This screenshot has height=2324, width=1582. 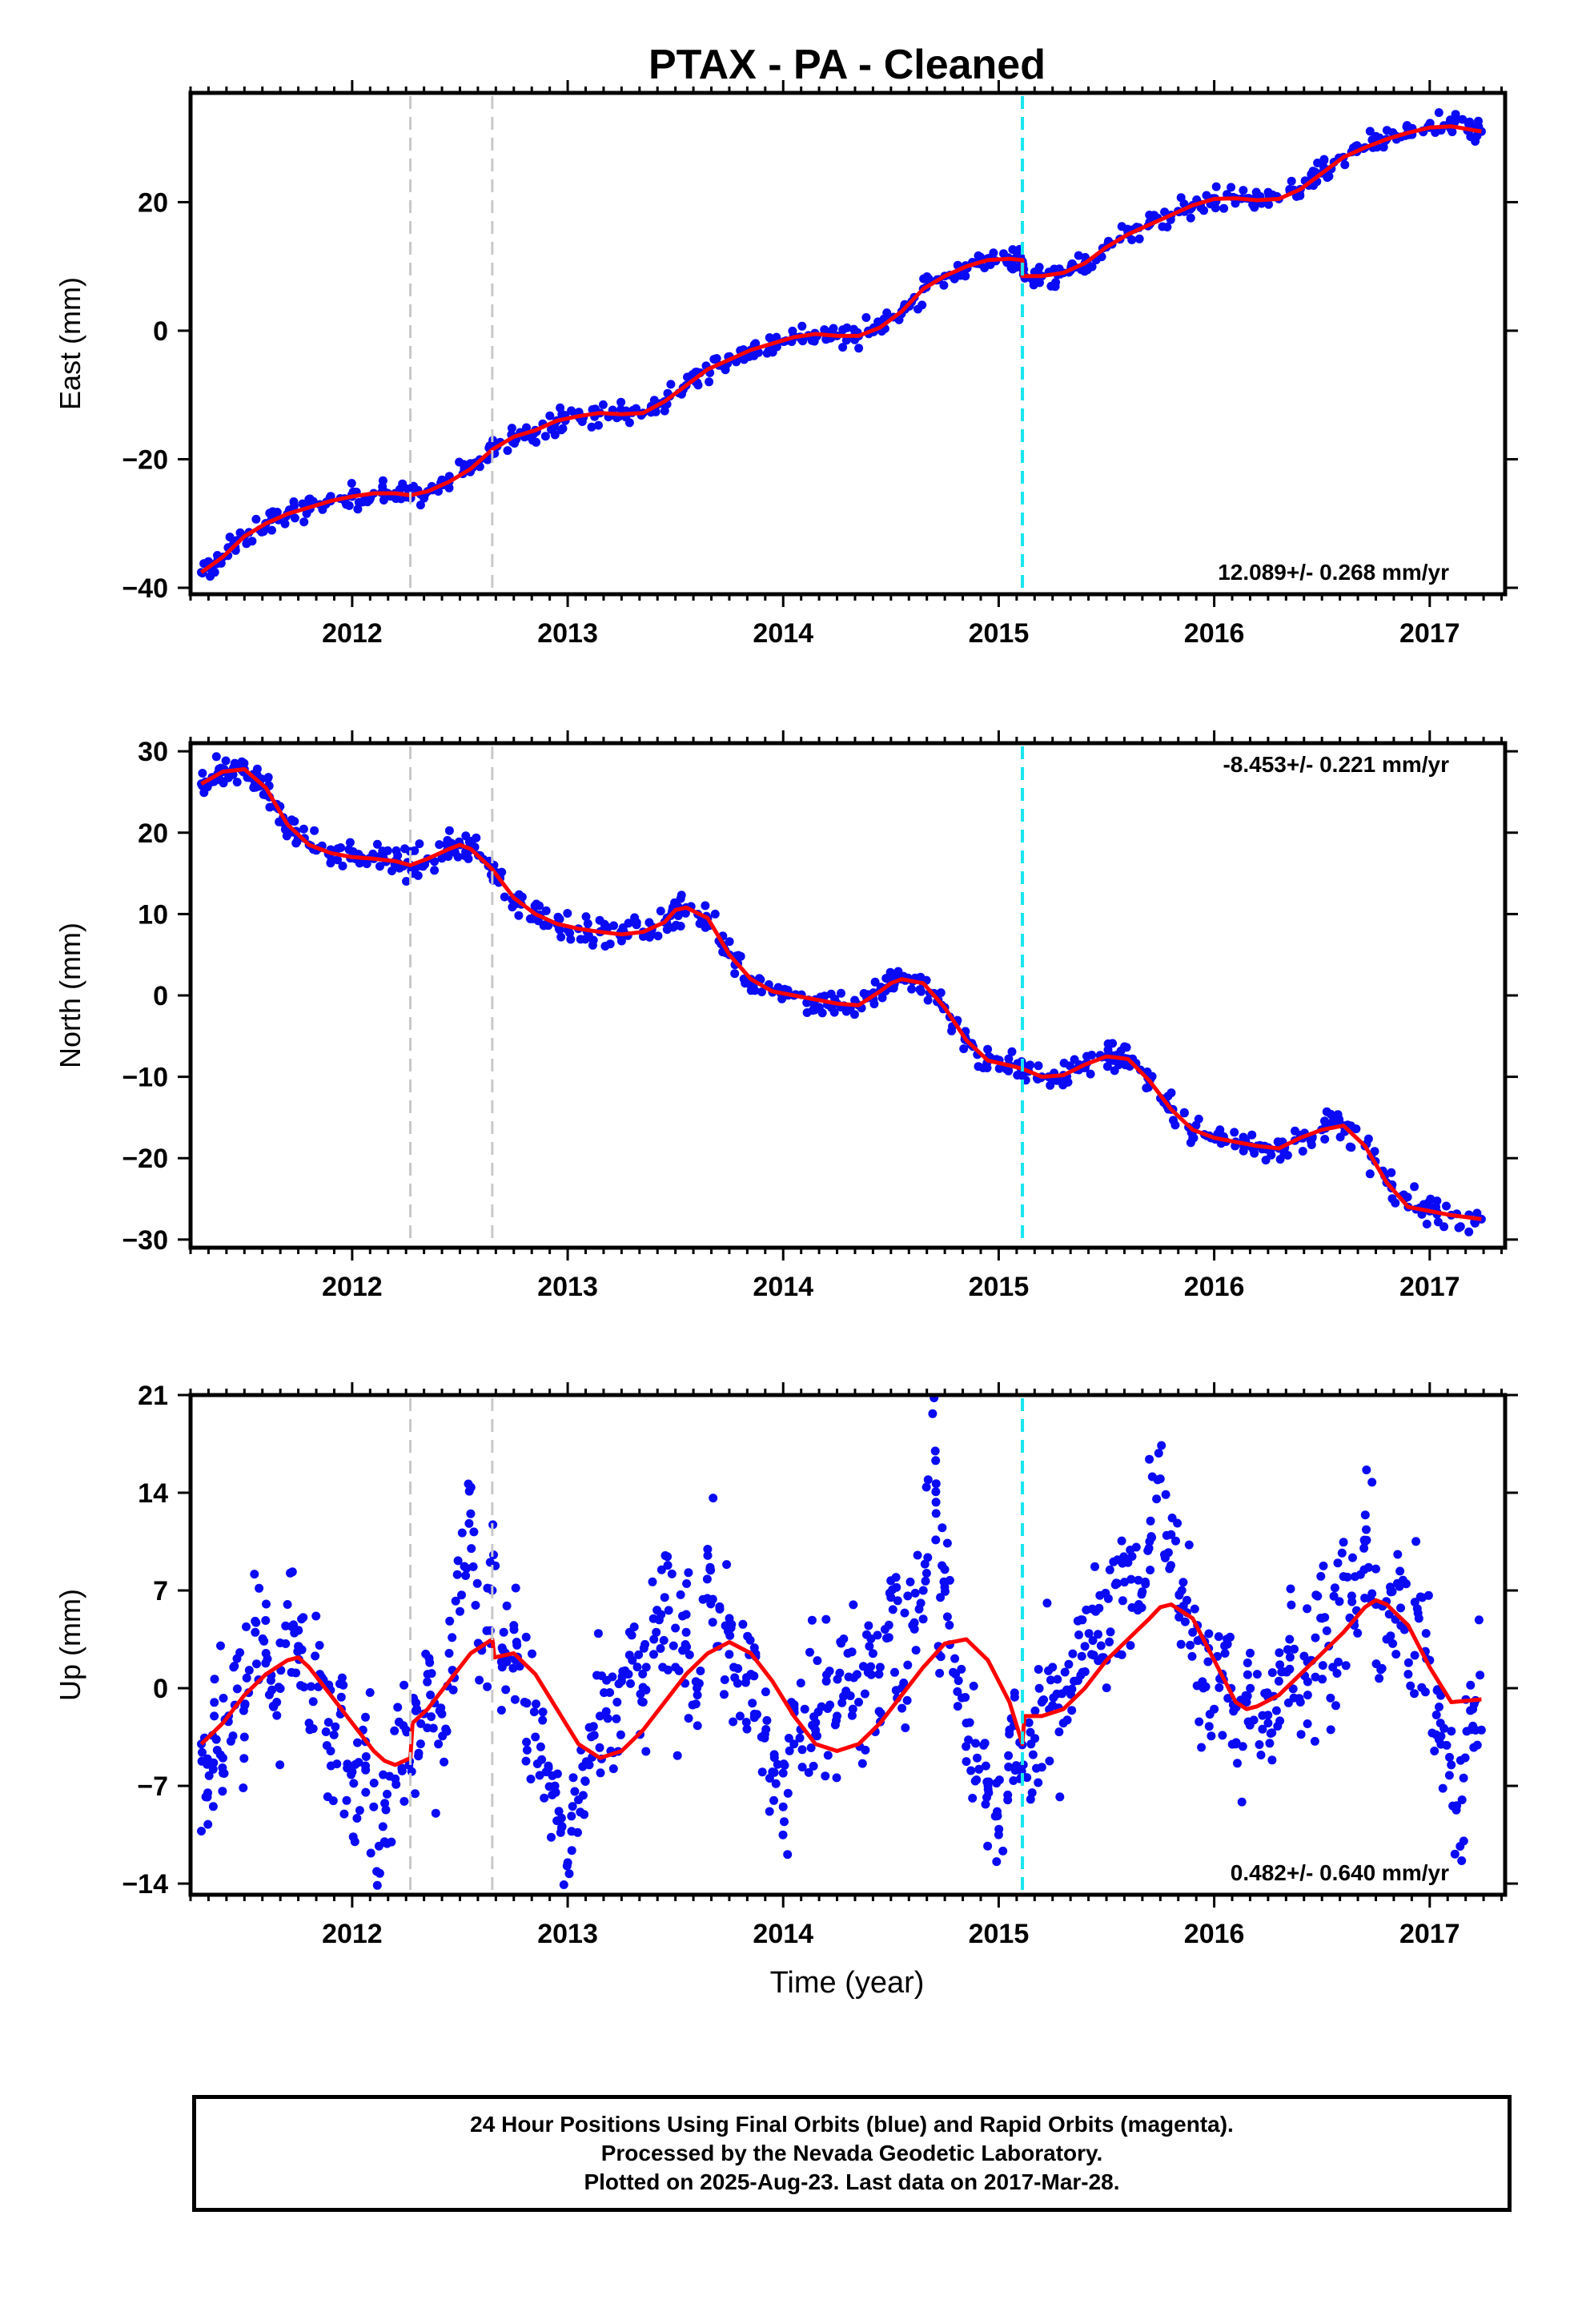 What do you see at coordinates (70, 343) in the screenshot?
I see `east-y-axis-label: East (mm)` at bounding box center [70, 343].